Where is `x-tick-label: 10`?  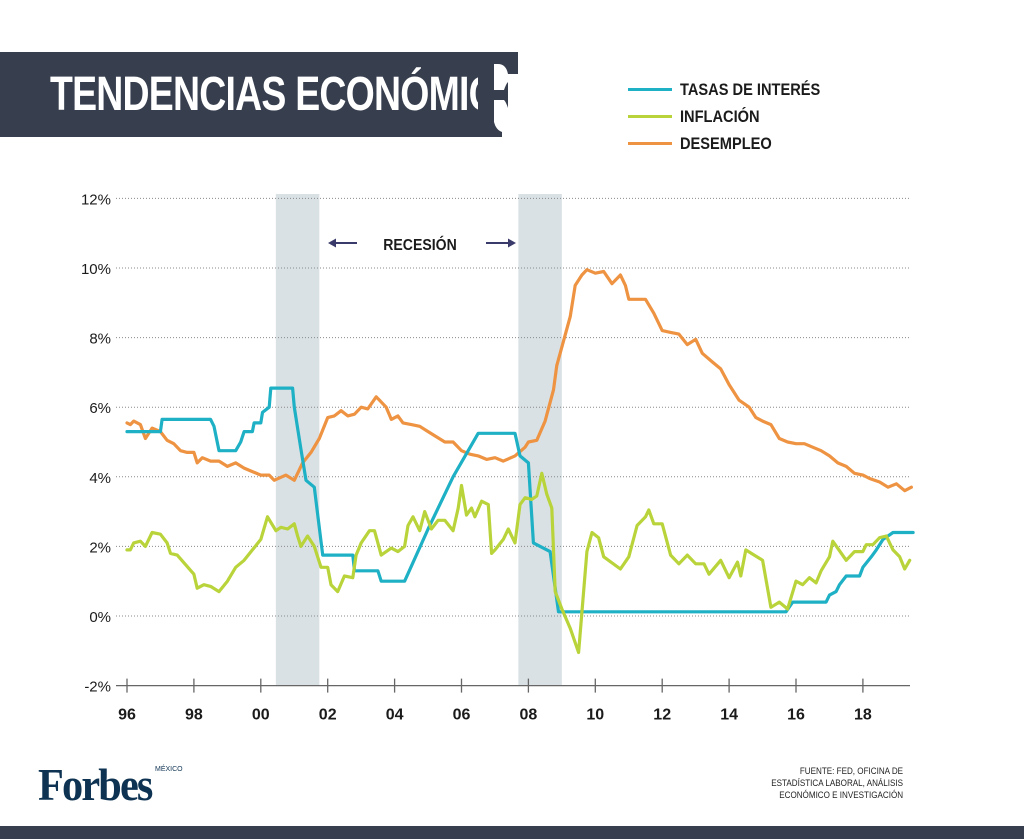 x-tick-label: 10 is located at coordinates (595, 715).